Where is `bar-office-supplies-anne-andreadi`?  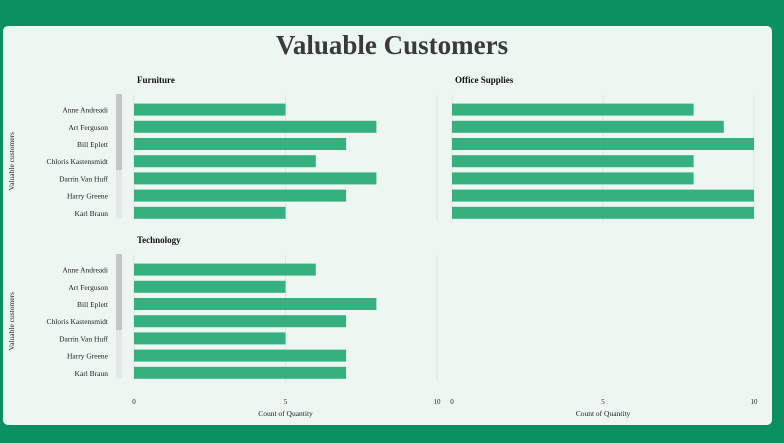
bar-office-supplies-anne-andreadi is located at coordinates (573, 109).